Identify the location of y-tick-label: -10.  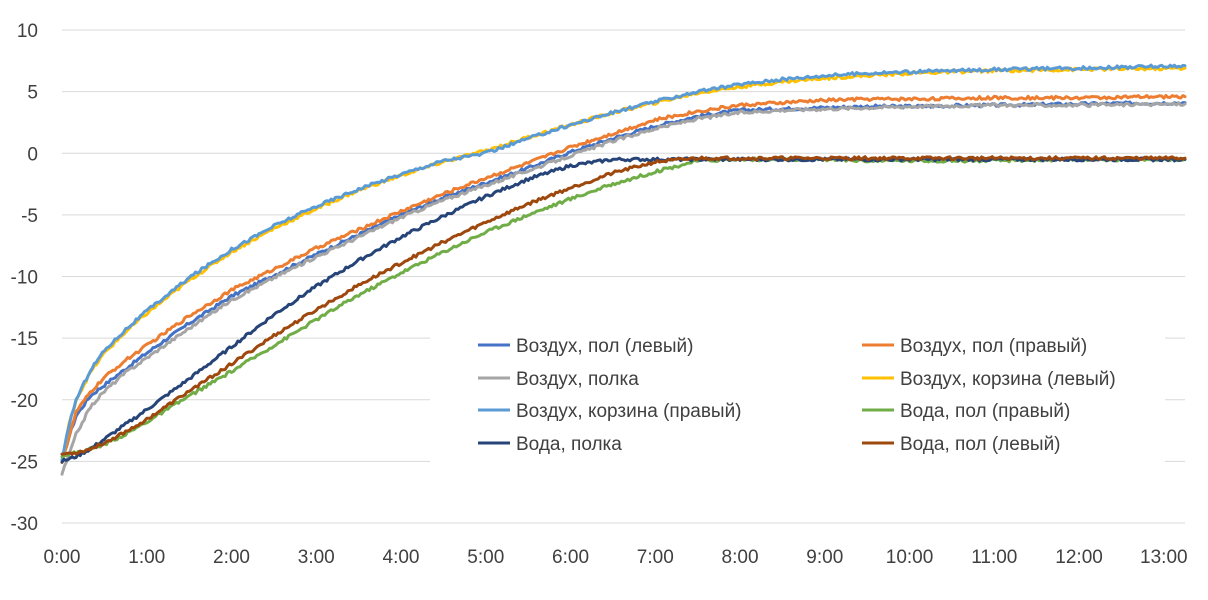
(24, 278).